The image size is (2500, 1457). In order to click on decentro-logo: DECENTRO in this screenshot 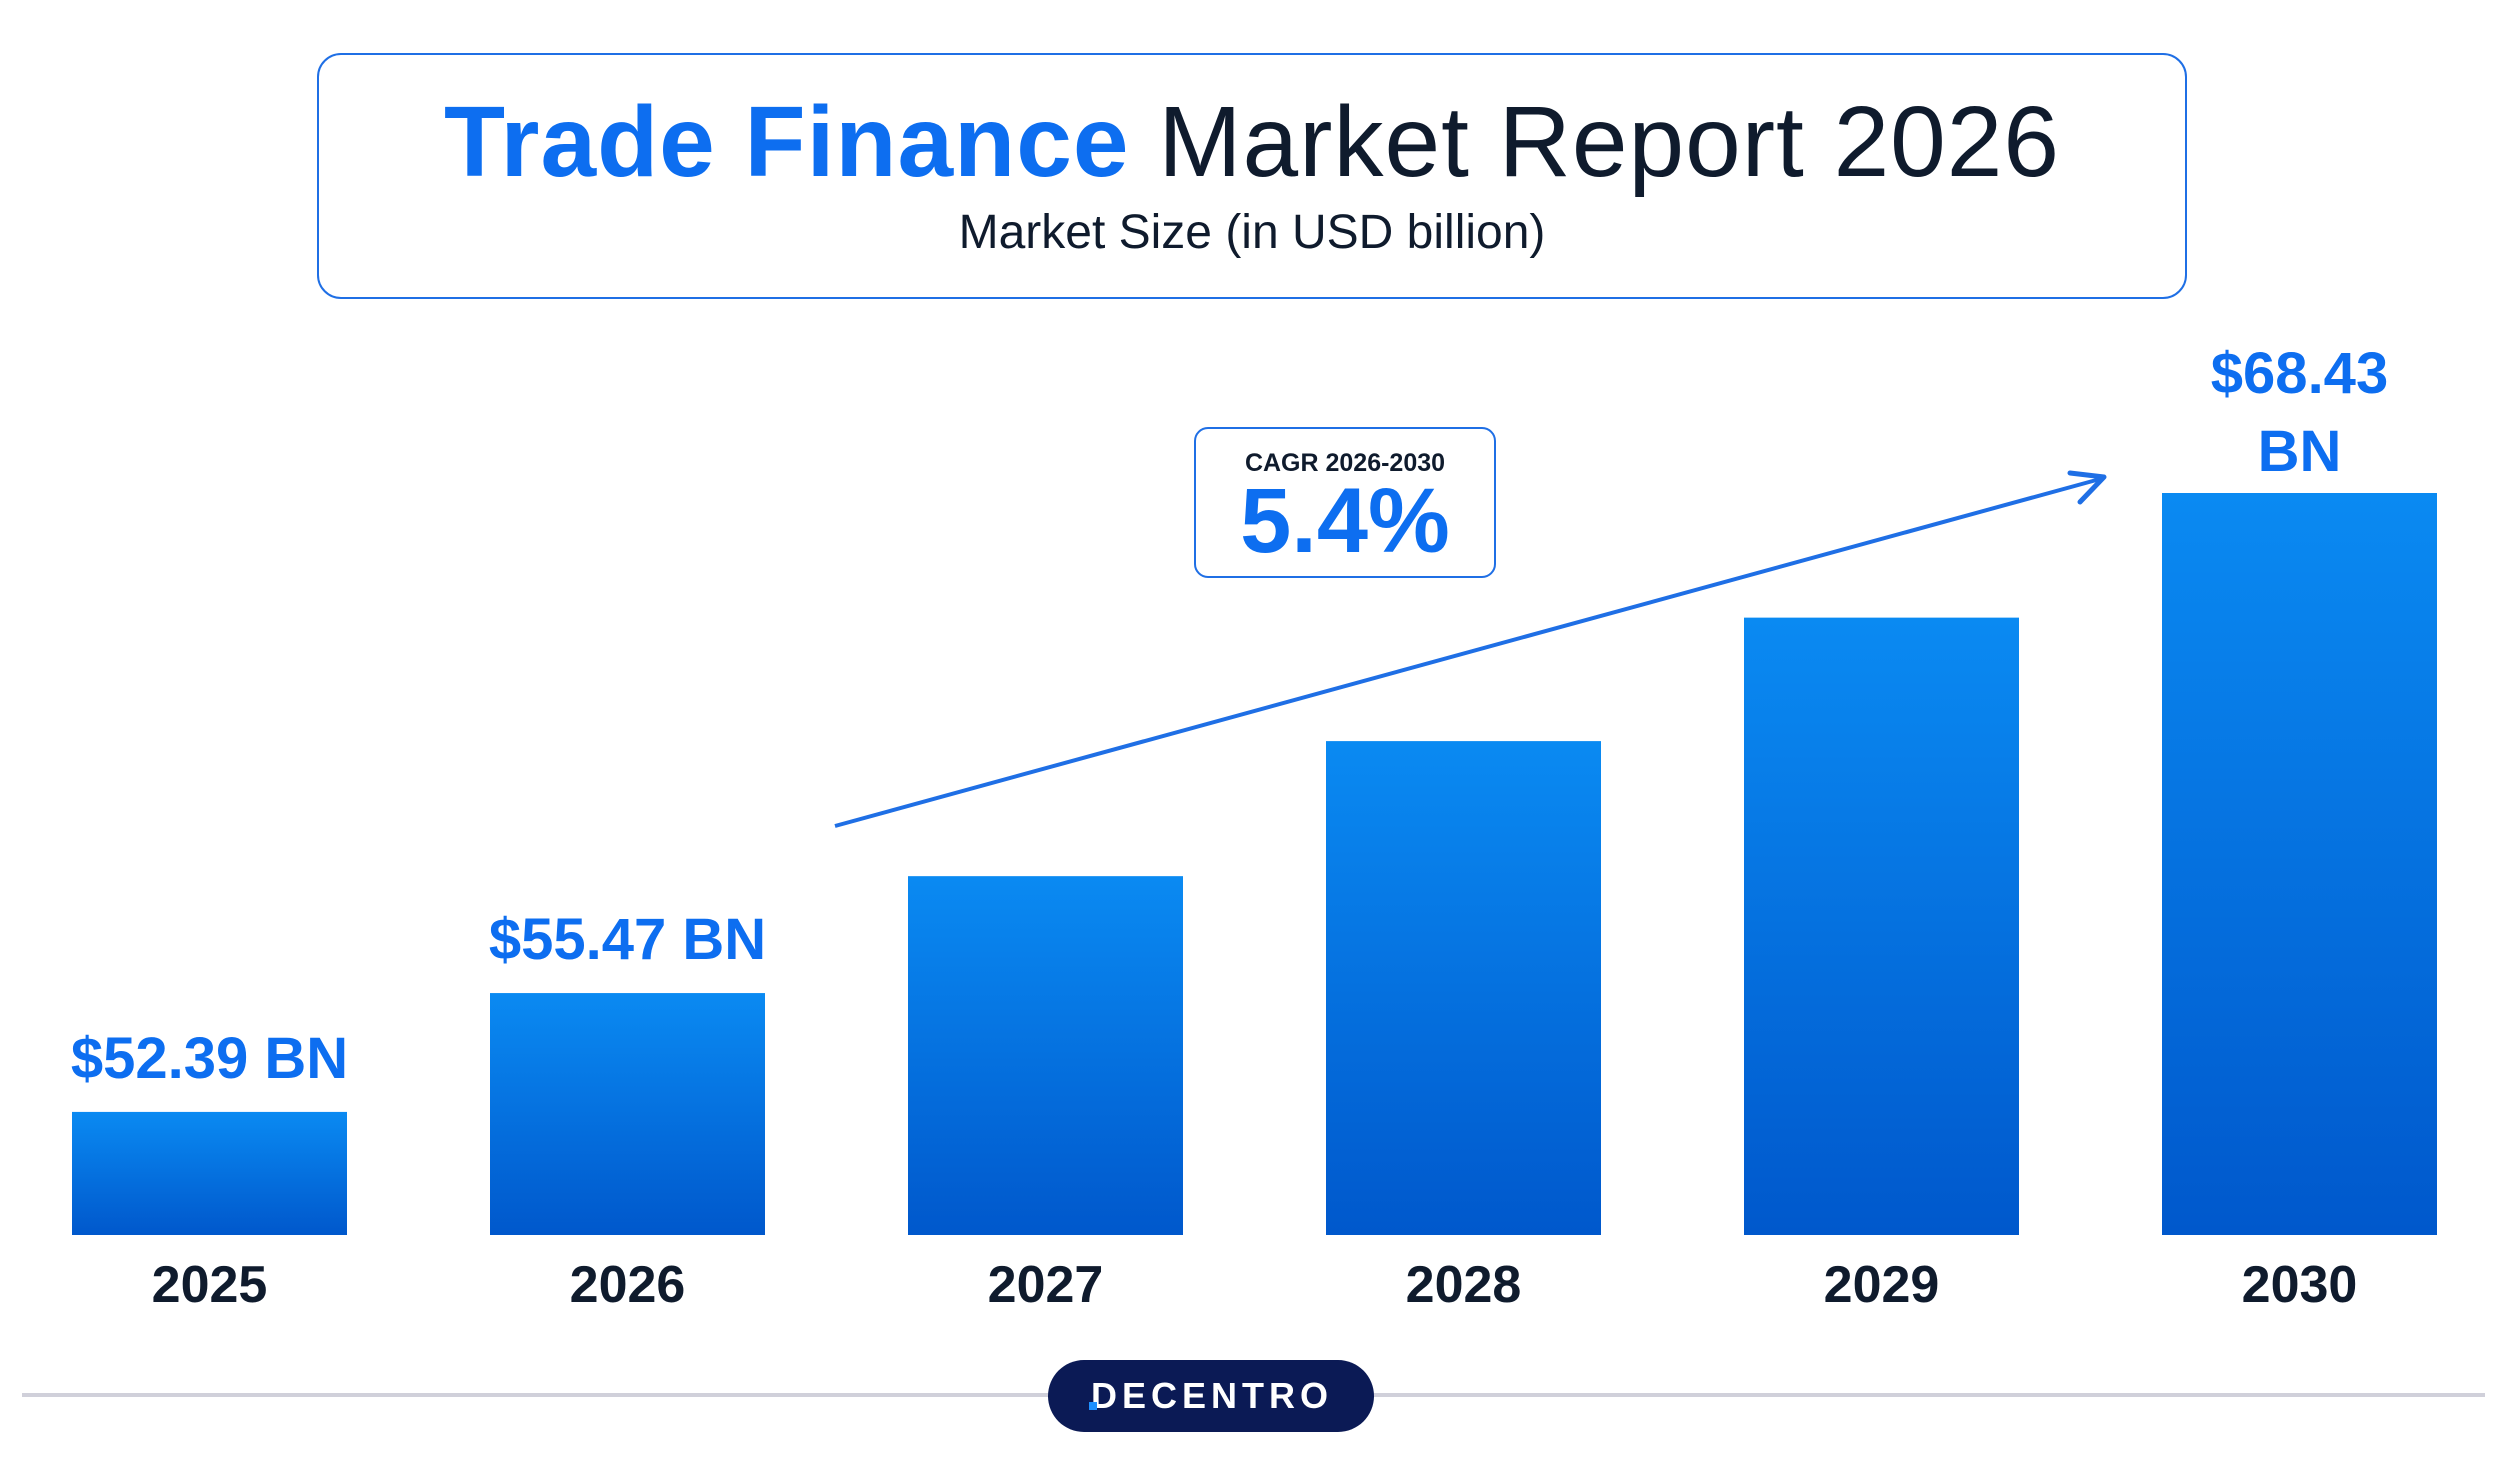, I will do `click(1211, 1396)`.